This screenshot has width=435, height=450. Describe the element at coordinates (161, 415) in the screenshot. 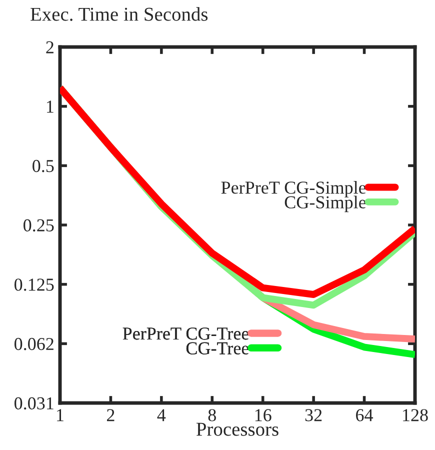

I see `x-tick-label: 4` at that location.